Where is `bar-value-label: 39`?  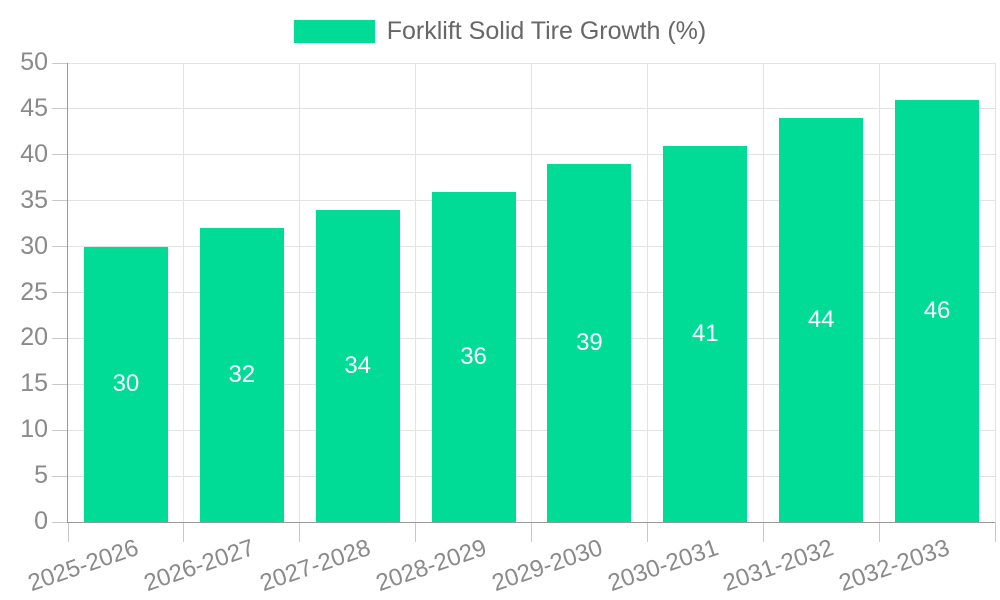 bar-value-label: 39 is located at coordinates (589, 342).